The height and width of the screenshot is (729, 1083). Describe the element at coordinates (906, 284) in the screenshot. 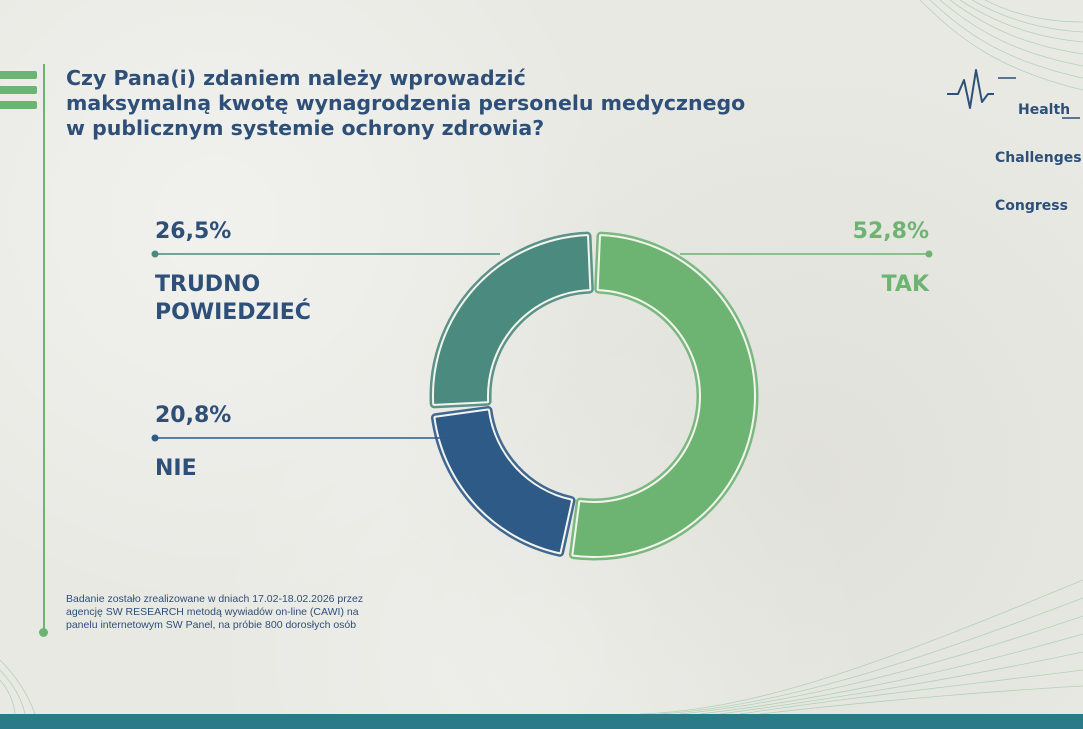

I see `category-label: TAK` at that location.